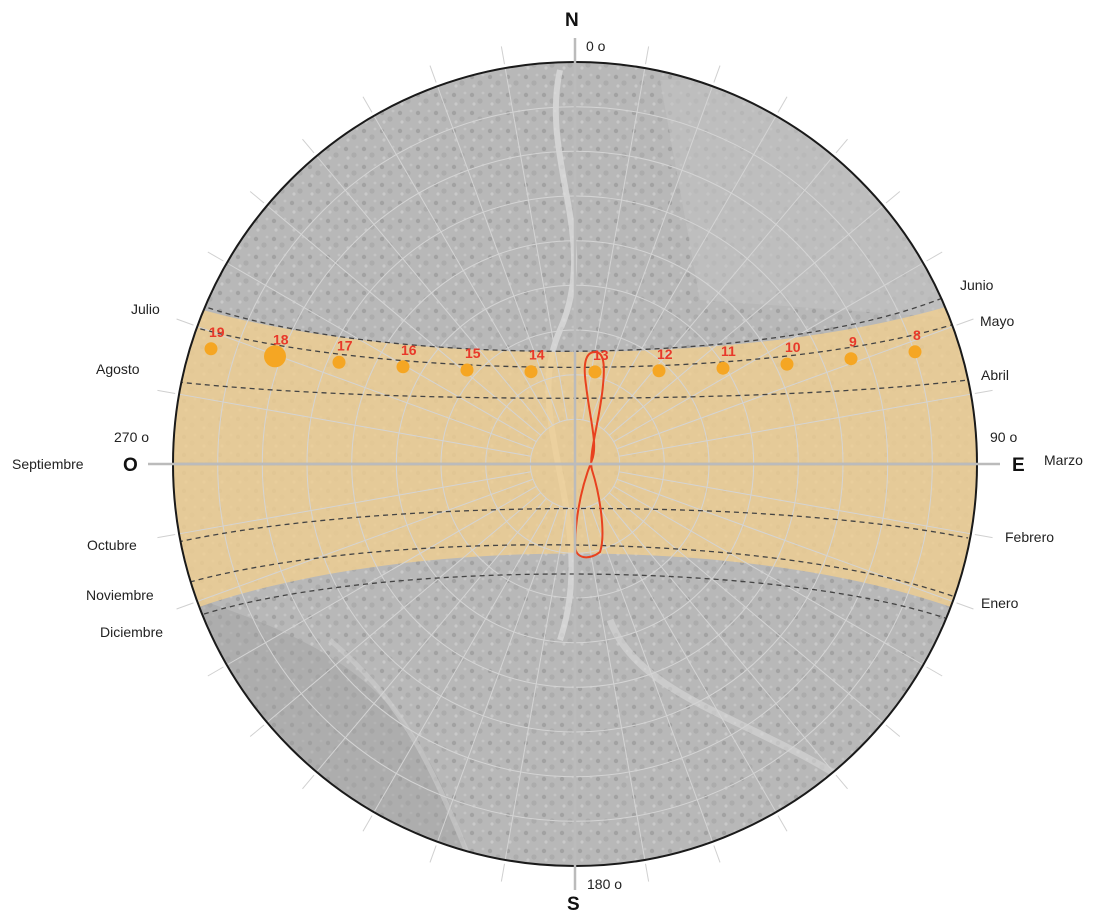 This screenshot has height=913, width=1102. I want to click on west-label: O, so click(130, 465).